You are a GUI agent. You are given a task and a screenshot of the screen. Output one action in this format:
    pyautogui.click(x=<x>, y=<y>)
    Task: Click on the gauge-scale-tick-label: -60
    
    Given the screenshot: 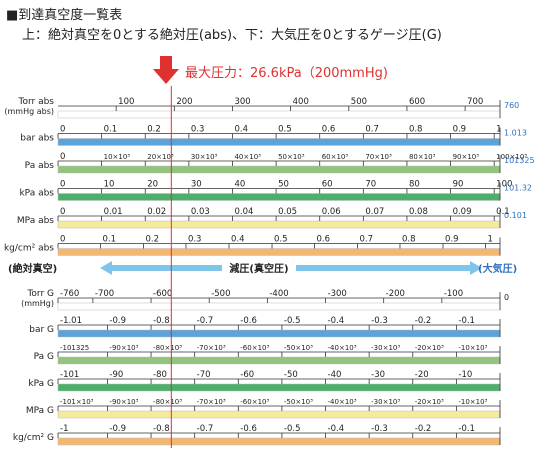 What is the action you would take?
    pyautogui.click(x=247, y=375)
    